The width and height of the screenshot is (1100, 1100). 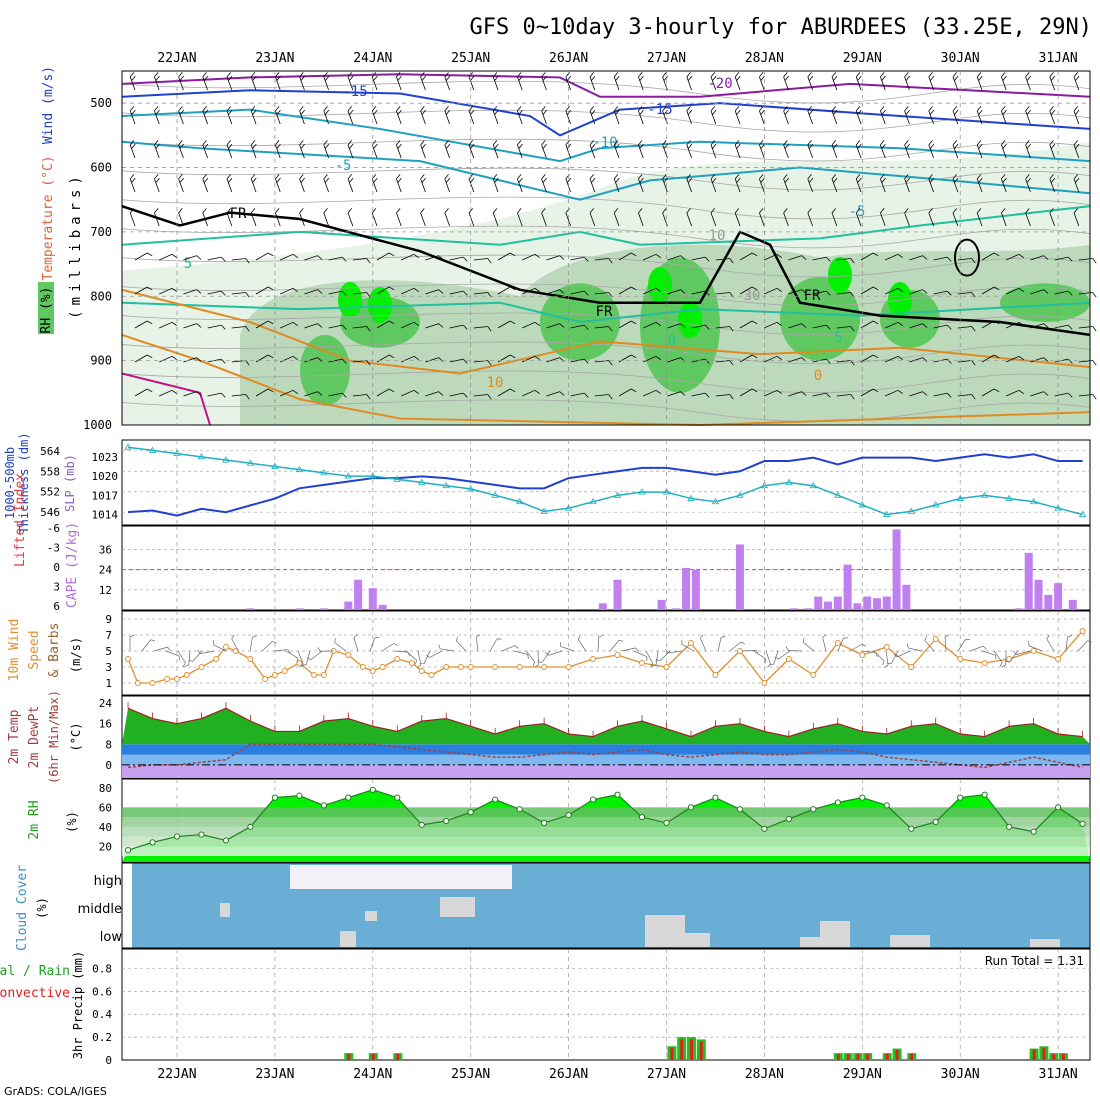 What do you see at coordinates (666, 1074) in the screenshot?
I see `bottom-date-label: 27JAN` at bounding box center [666, 1074].